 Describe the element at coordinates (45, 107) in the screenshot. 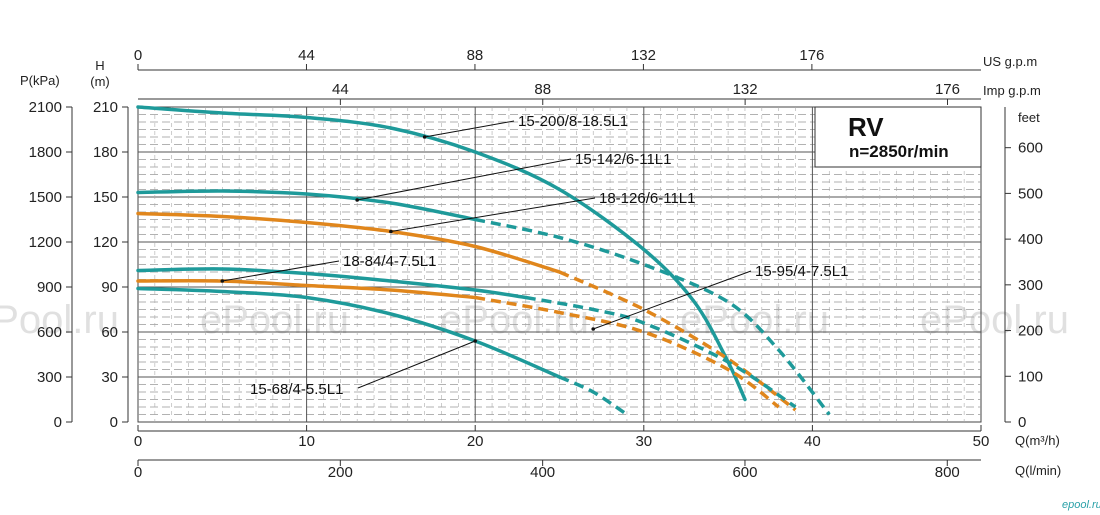

I see `y-kpa-tick-label: 2100` at that location.